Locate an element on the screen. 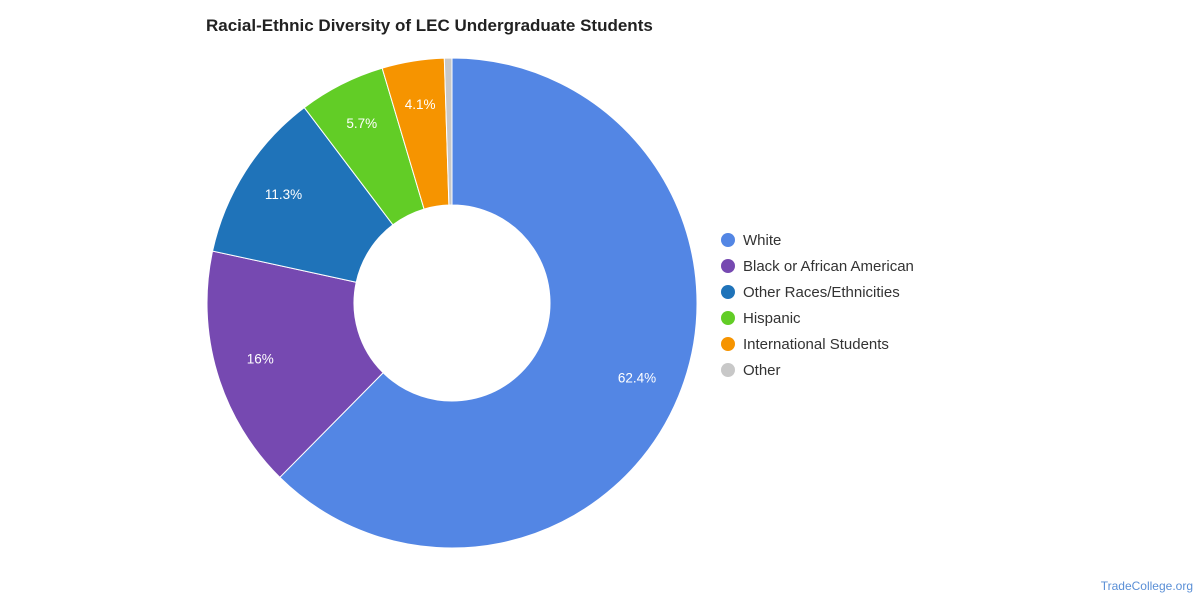 This screenshot has height=600, width=1200. slice-label-black-or-african-american: 16% is located at coordinates (260, 359).